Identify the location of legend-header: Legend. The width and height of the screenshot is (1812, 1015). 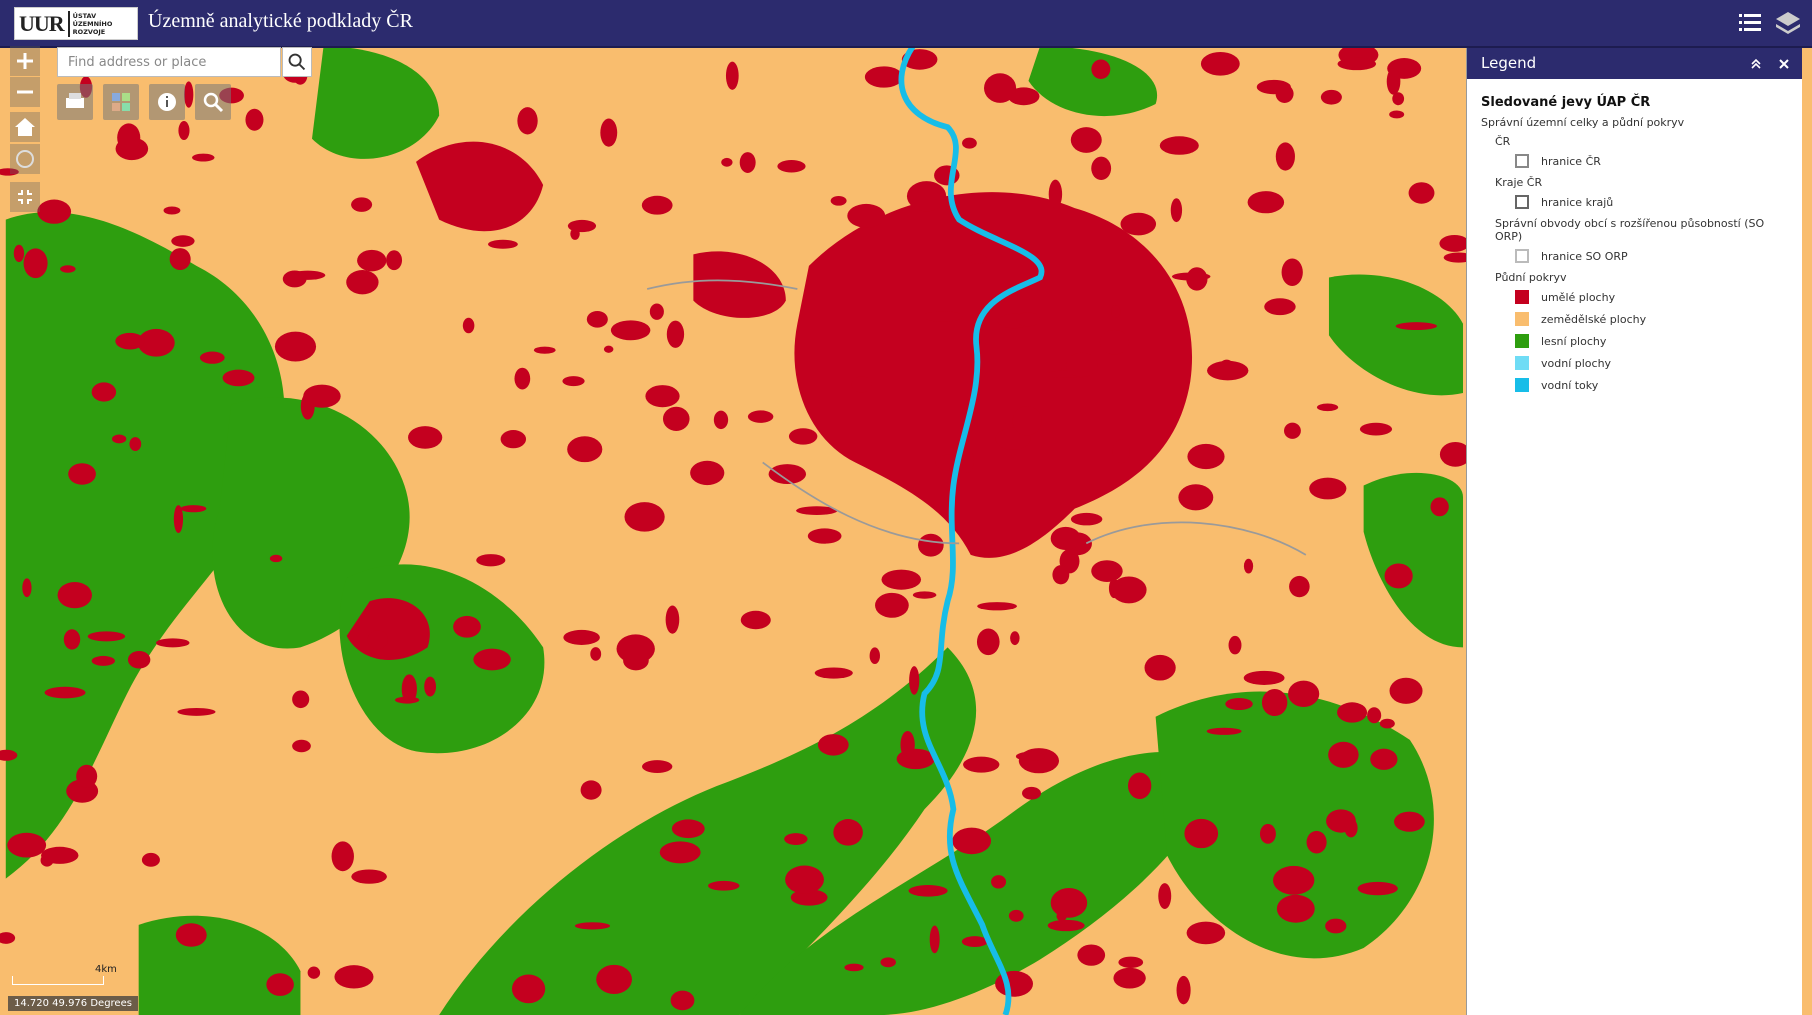
(1634, 63).